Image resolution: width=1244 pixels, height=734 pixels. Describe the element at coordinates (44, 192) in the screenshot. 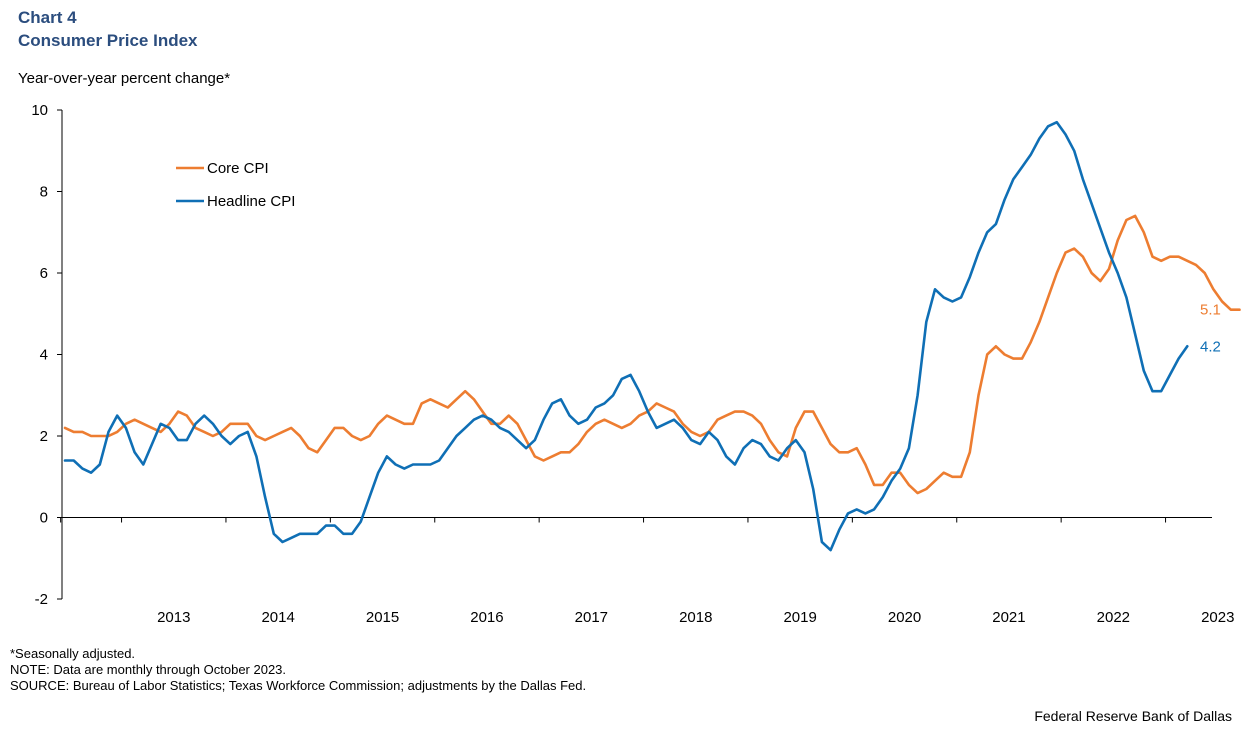

I see `y-tick-label: 8` at that location.